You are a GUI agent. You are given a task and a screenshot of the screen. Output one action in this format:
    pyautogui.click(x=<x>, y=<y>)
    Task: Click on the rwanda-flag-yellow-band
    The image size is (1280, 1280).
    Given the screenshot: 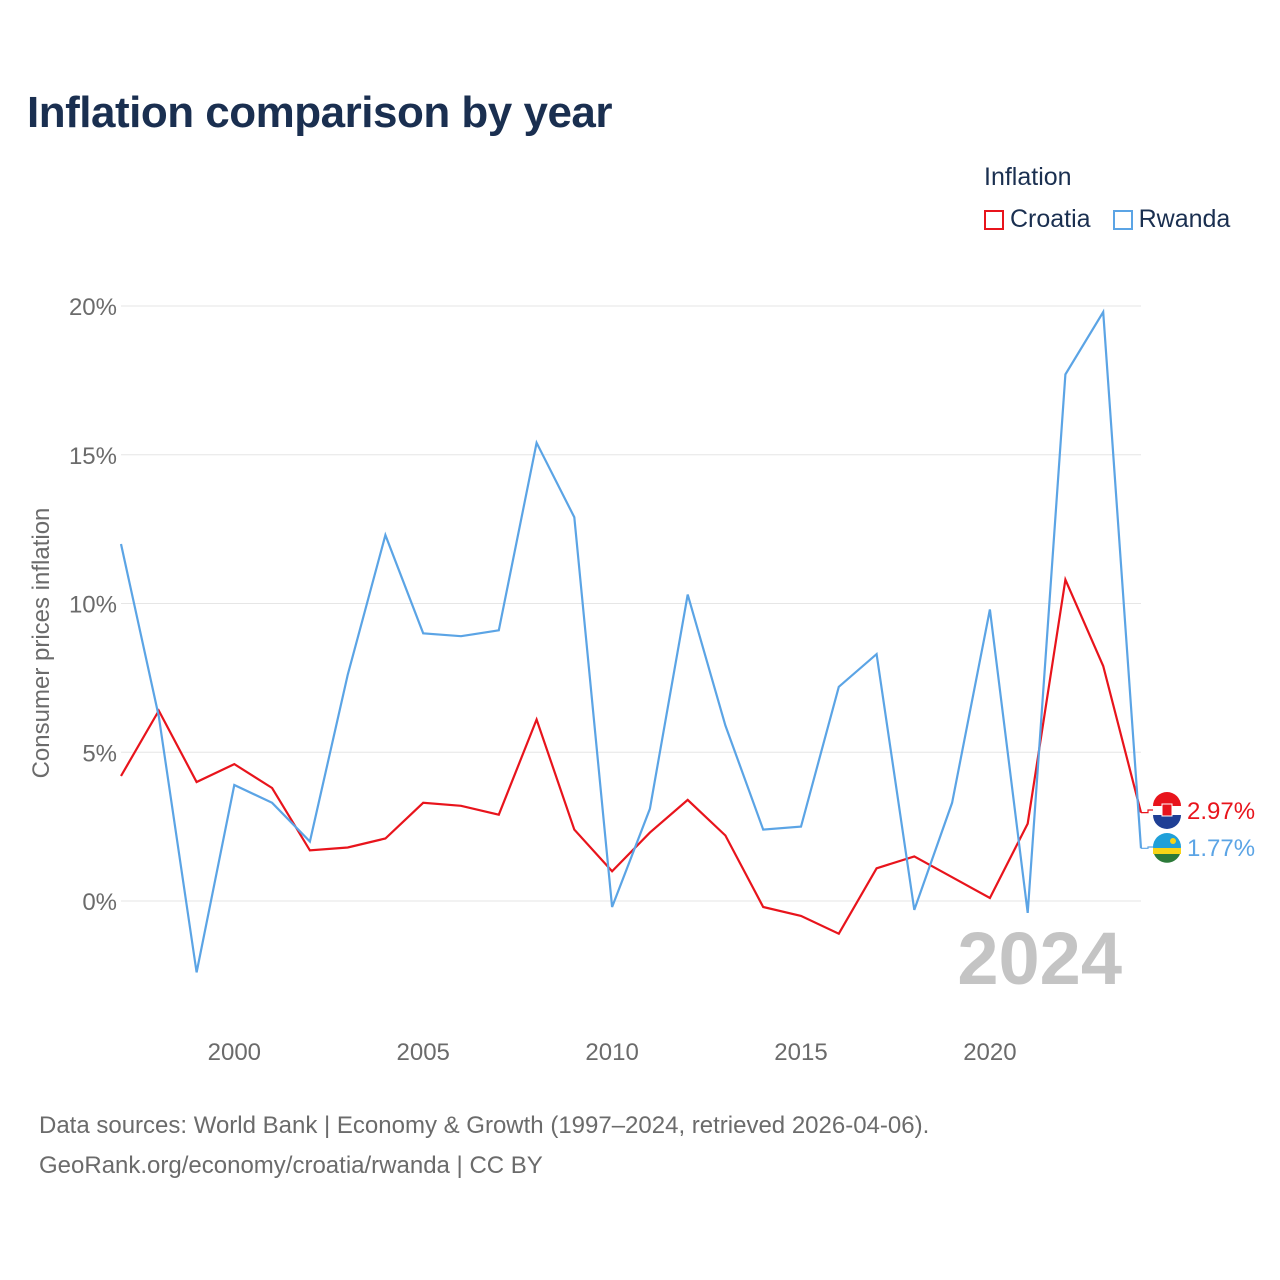 What is the action you would take?
    pyautogui.click(x=1167, y=851)
    